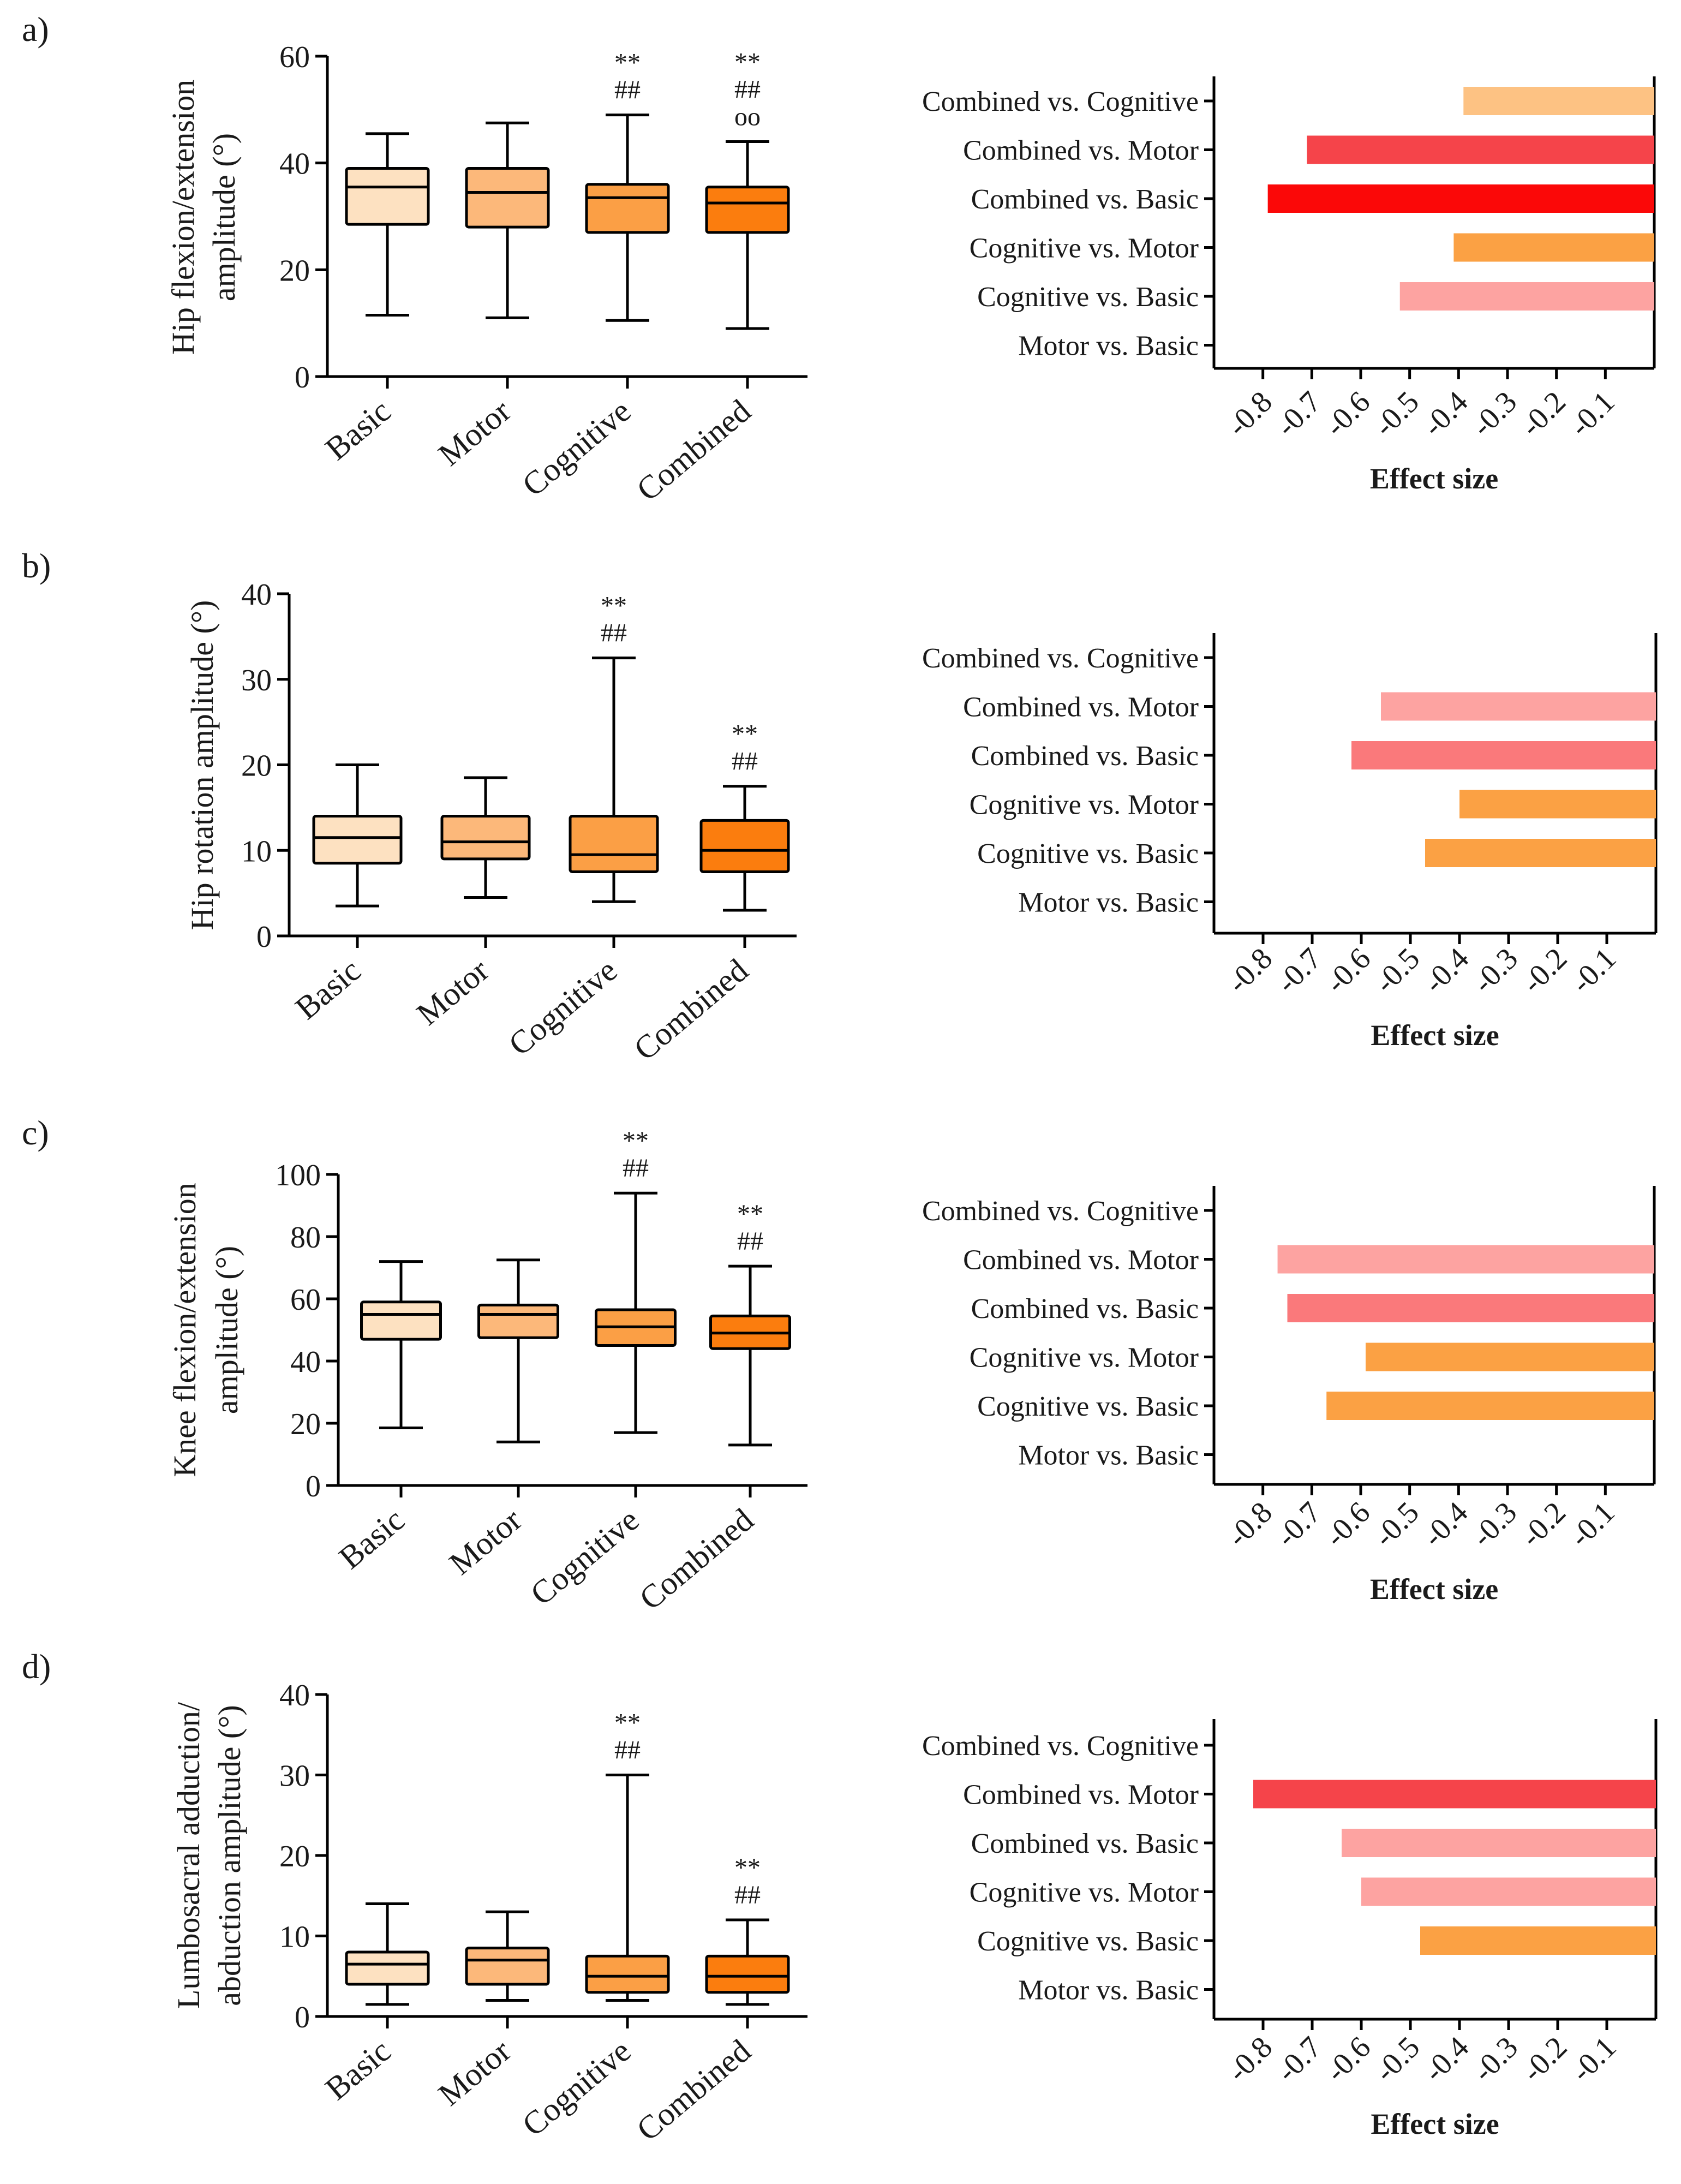  What do you see at coordinates (36, 565) in the screenshot?
I see `panel-label: b)` at bounding box center [36, 565].